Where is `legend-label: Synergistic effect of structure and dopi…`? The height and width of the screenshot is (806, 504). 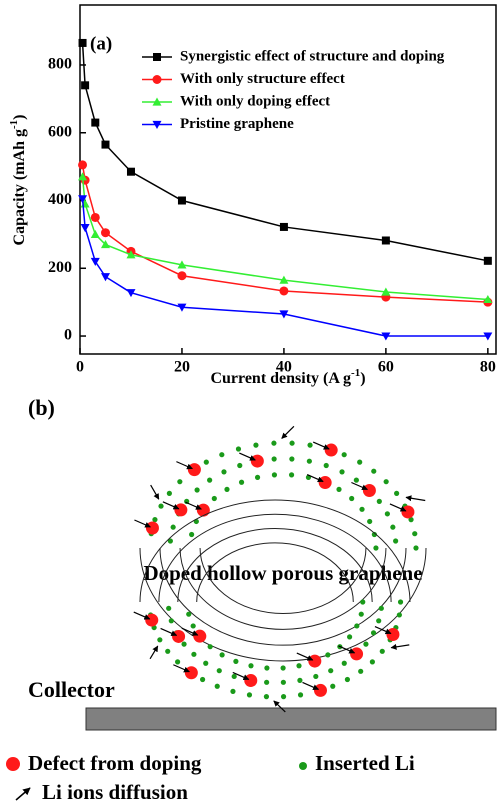 legend-label: Synergistic effect of structure and dopi… is located at coordinates (312, 56).